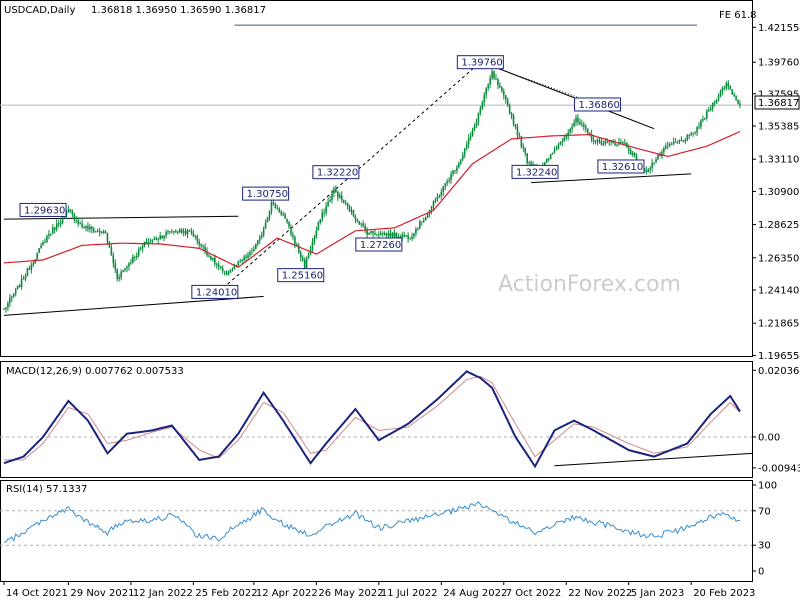  What do you see at coordinates (767, 486) in the screenshot?
I see `rsi-tick-label: 100` at bounding box center [767, 486].